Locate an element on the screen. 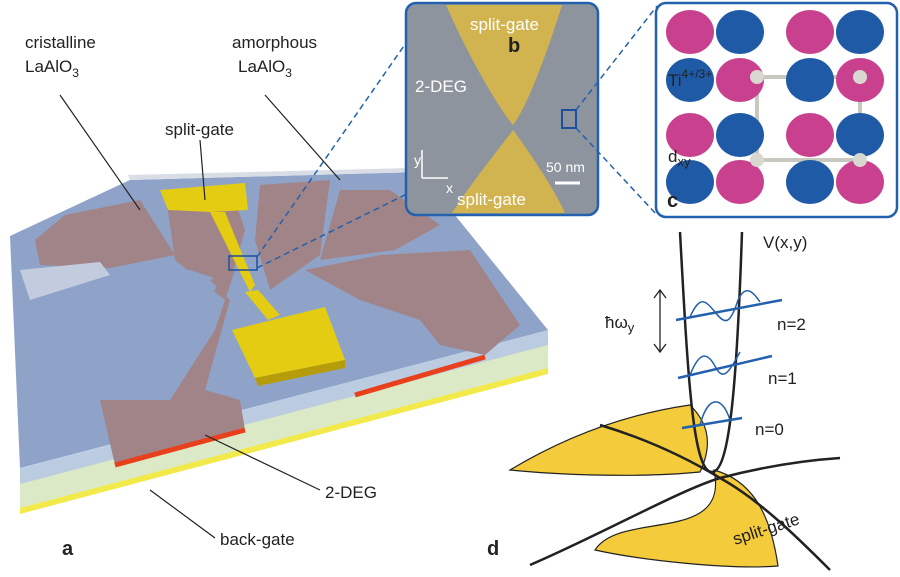  label: amorphous LaAlO3 is located at coordinates (274, 56).